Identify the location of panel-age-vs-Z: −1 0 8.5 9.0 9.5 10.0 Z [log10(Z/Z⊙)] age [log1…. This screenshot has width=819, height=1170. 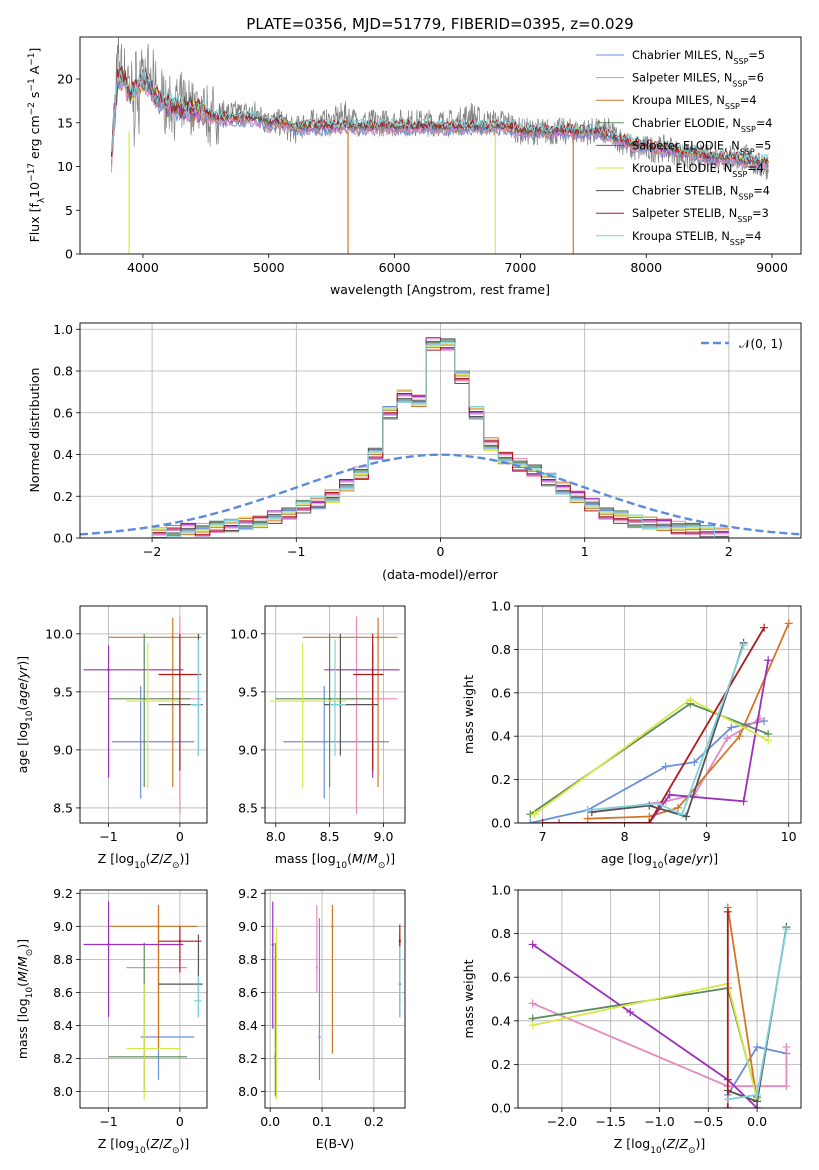
(111, 738).